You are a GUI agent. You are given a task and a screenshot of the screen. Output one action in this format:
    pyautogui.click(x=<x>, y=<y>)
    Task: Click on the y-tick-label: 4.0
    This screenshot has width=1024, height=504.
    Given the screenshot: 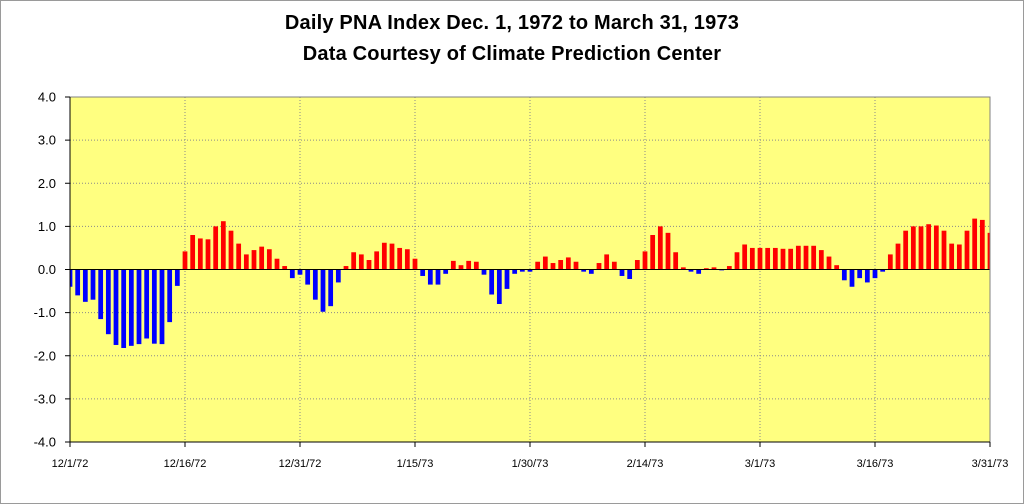 What is the action you would take?
    pyautogui.click(x=47, y=97)
    